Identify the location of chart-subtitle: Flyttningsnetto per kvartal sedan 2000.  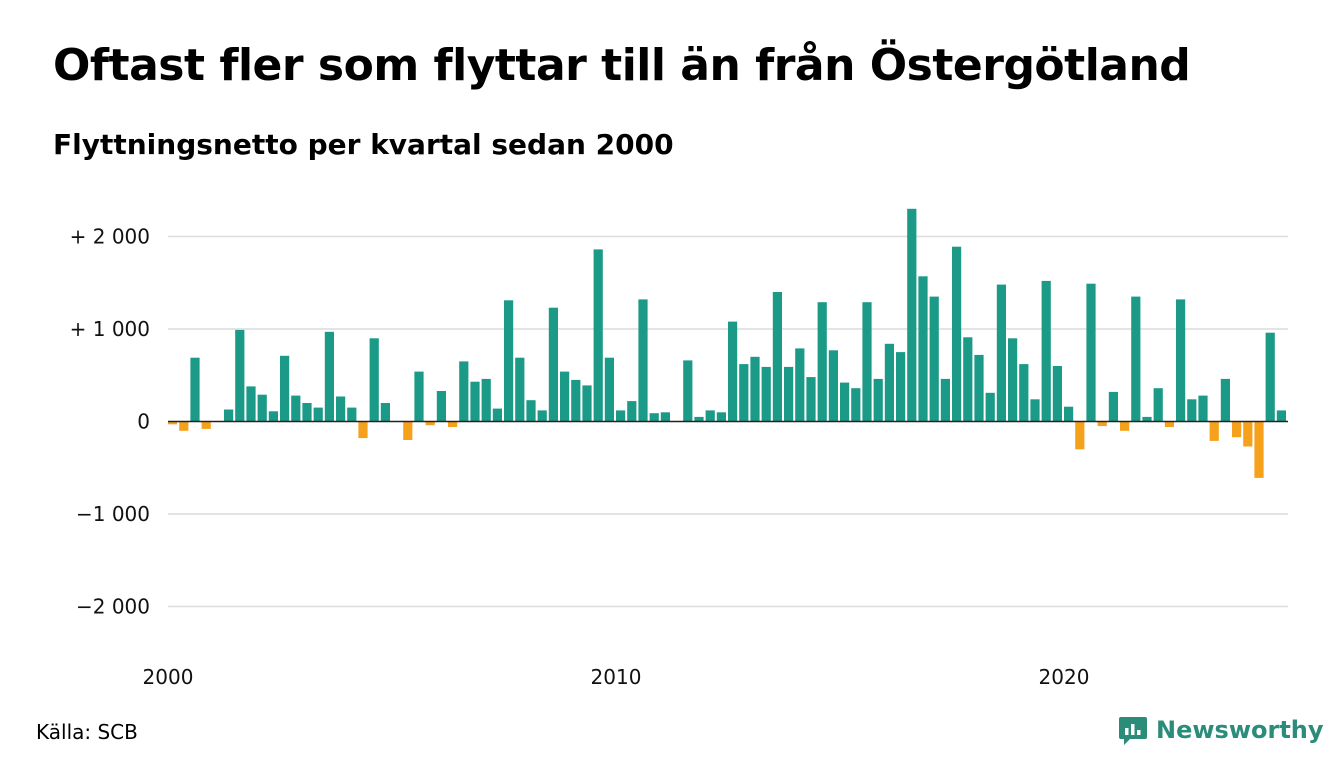
(363, 144).